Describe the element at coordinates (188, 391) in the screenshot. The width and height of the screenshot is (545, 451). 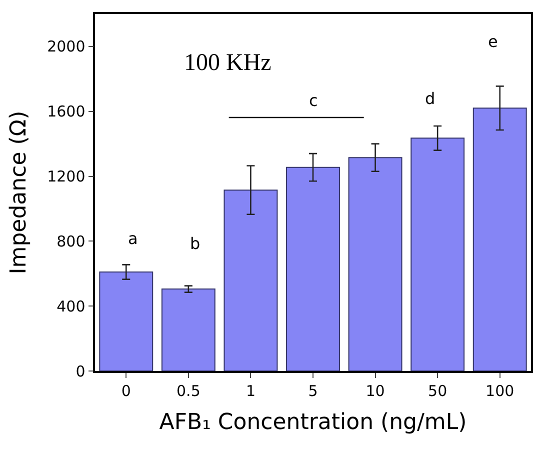
I see `x-tick-label: 0.5` at that location.